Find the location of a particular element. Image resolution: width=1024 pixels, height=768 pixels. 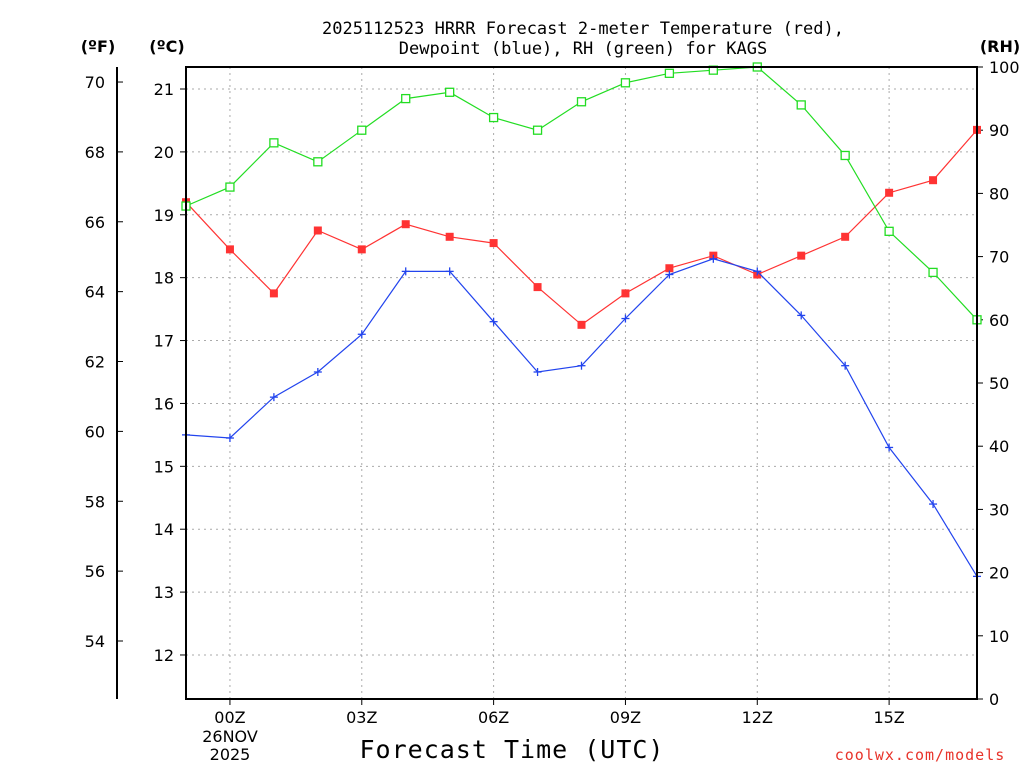

celsius-tick-label: 20 is located at coordinates (164, 152).